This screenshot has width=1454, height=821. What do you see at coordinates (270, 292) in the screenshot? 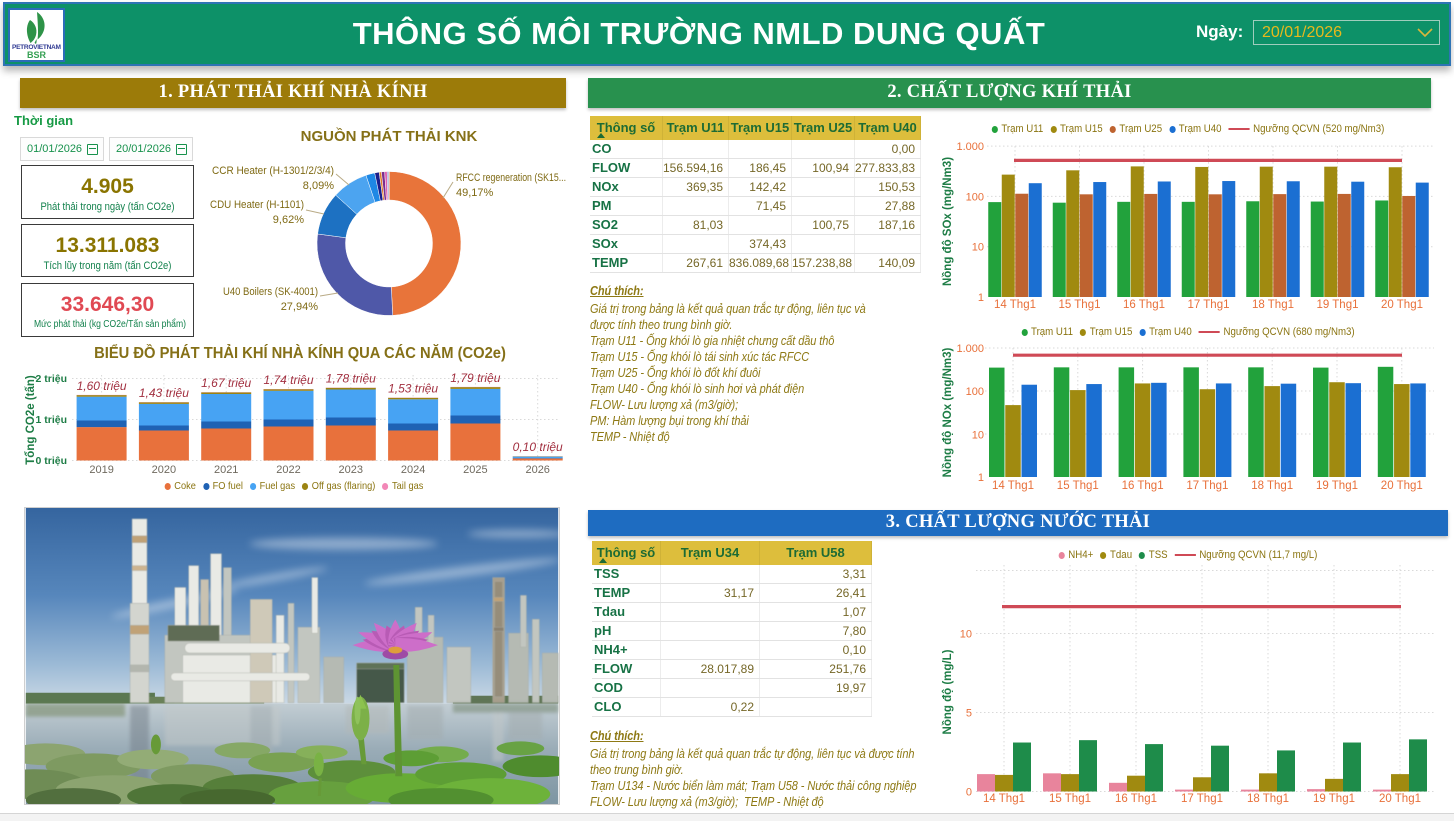
I see `svg-text: U40 Boilers (SK-4001)` at bounding box center [270, 292].